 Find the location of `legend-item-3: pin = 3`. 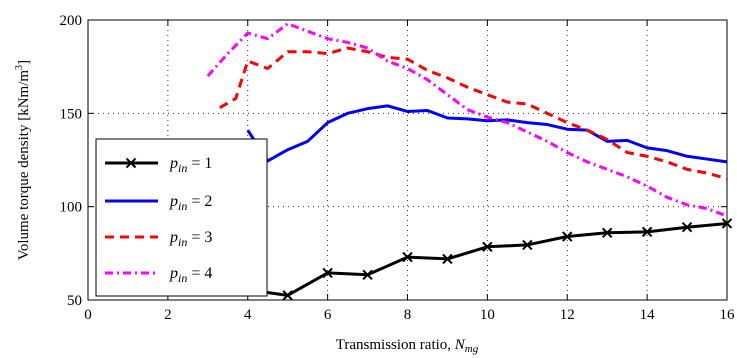

legend-item-3: pin = 3 is located at coordinates (158, 239).